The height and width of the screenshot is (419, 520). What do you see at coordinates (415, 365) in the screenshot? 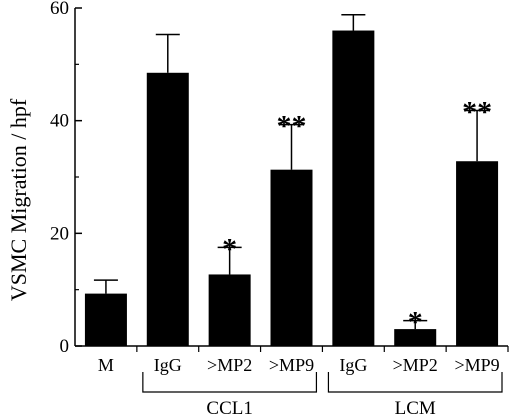
I see `category-label-5: >MP2` at bounding box center [415, 365].